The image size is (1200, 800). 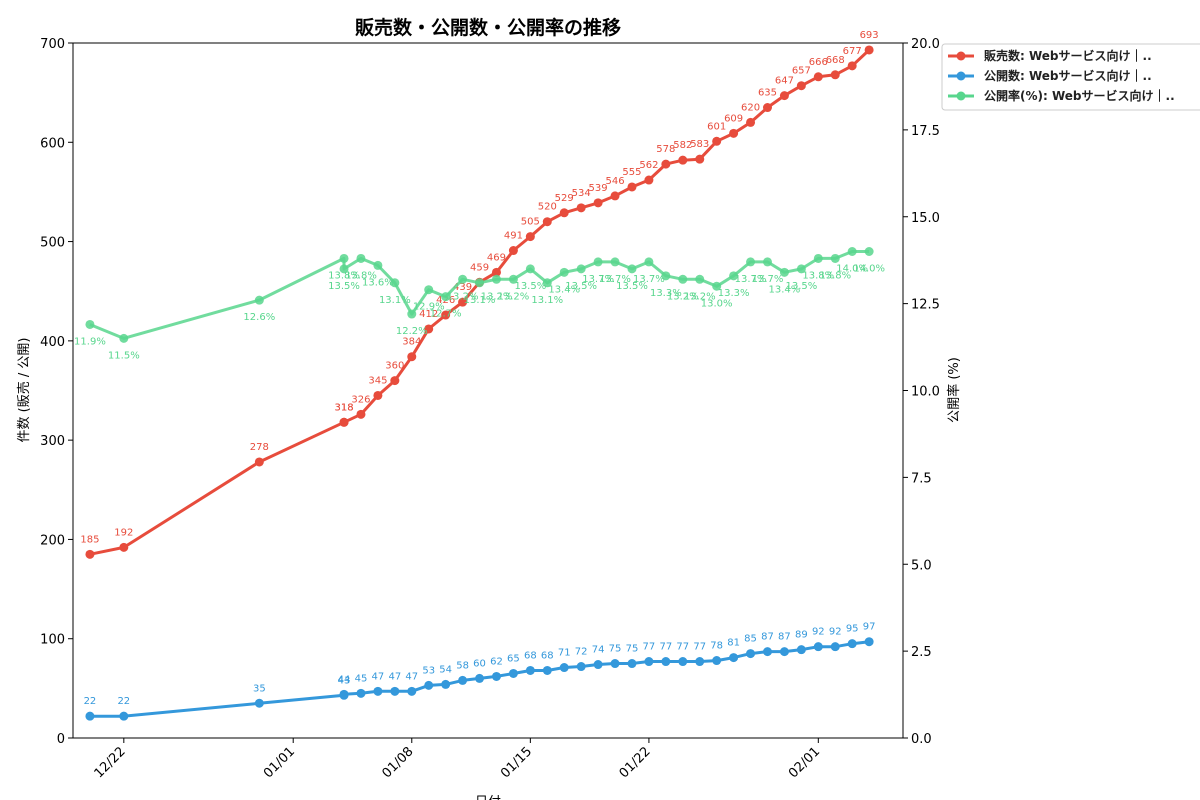 I want to click on data-label: 185, so click(x=89, y=539).